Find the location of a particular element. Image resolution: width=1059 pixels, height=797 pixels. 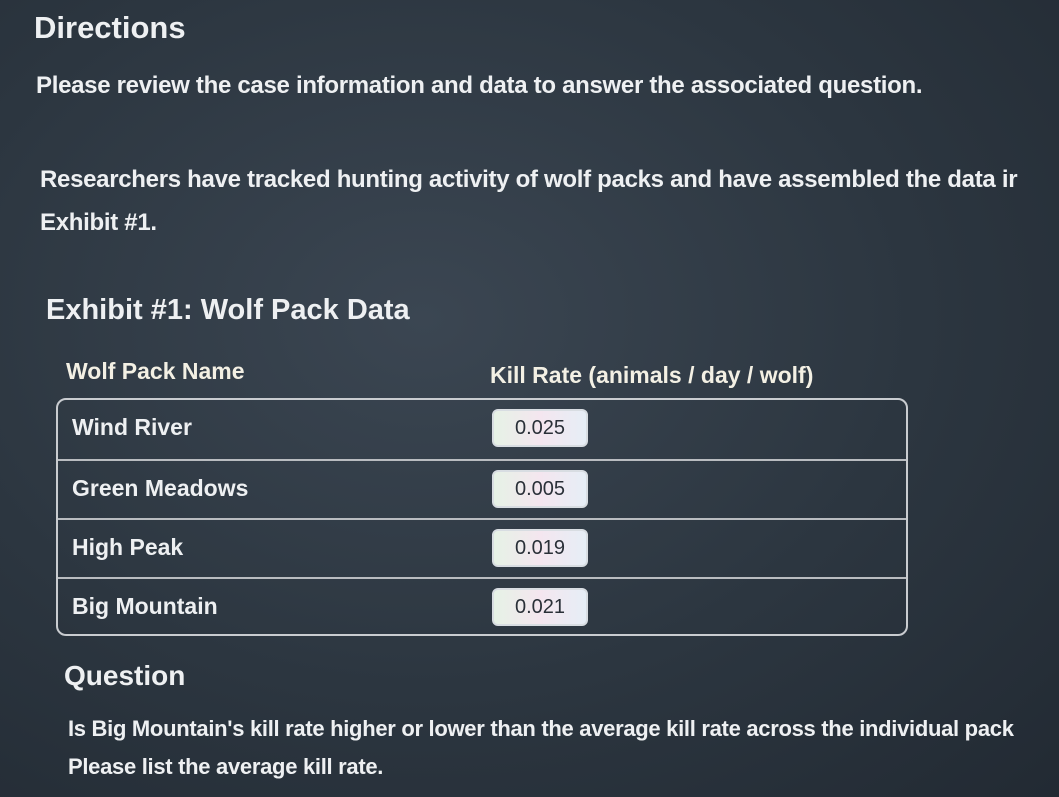

exhibit-title: Exhibit #1: Wolf Pack Data is located at coordinates (228, 310).